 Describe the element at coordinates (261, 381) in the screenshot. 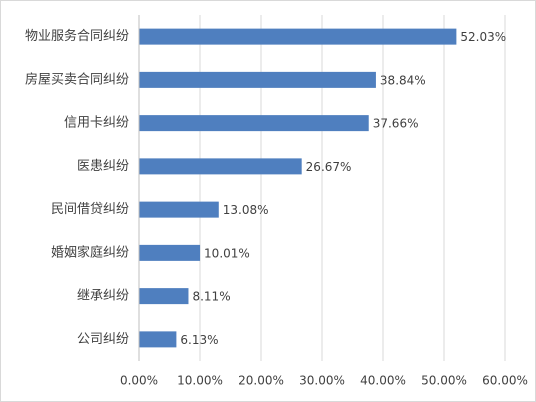

I see `x-tick-label: 20.00%` at that location.